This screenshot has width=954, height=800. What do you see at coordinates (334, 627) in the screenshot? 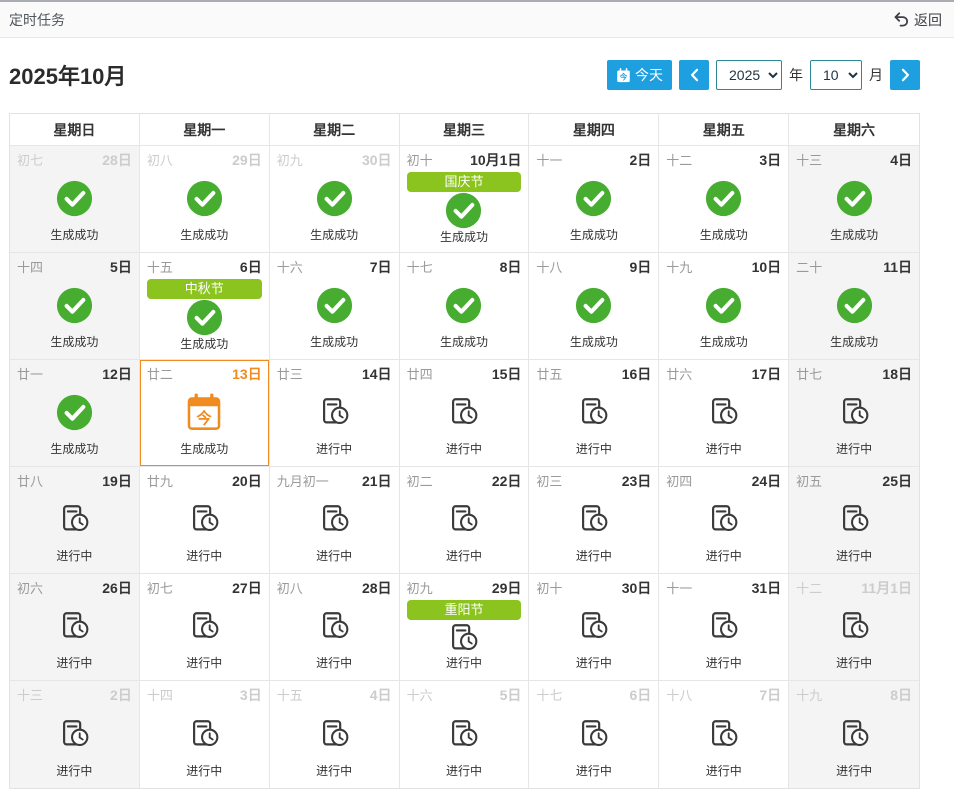
I see `day-cell: 初八 28日 进行中` at bounding box center [334, 627].